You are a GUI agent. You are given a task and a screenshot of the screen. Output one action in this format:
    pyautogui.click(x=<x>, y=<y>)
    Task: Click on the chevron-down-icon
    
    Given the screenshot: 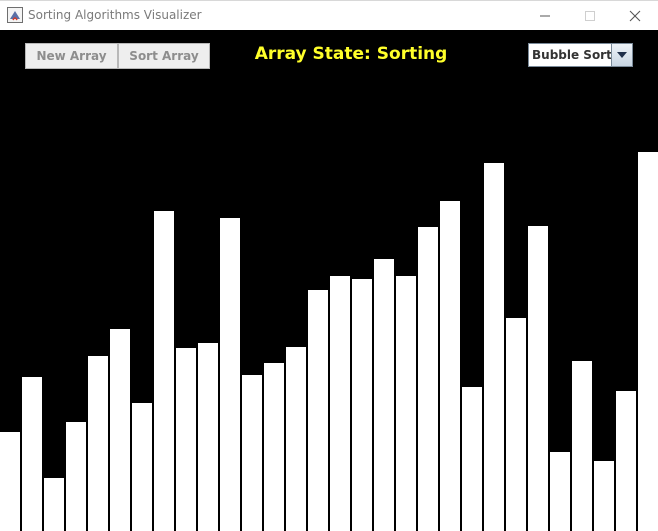 What is the action you would take?
    pyautogui.click(x=622, y=55)
    